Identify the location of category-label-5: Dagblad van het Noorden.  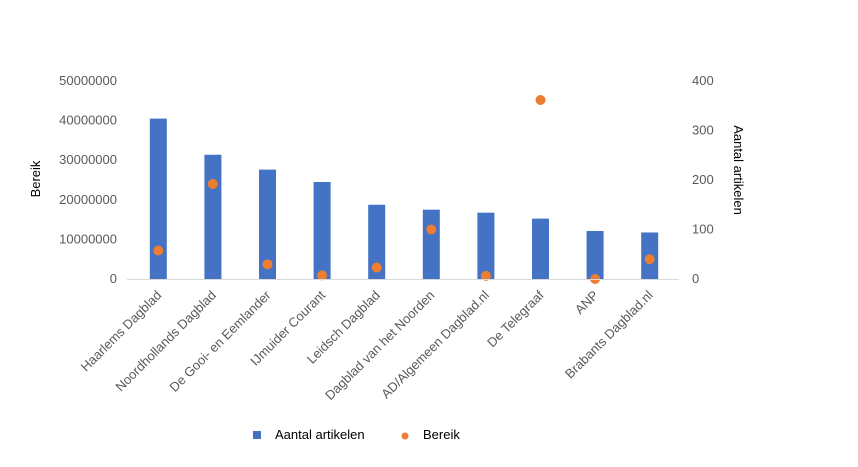
(379, 345).